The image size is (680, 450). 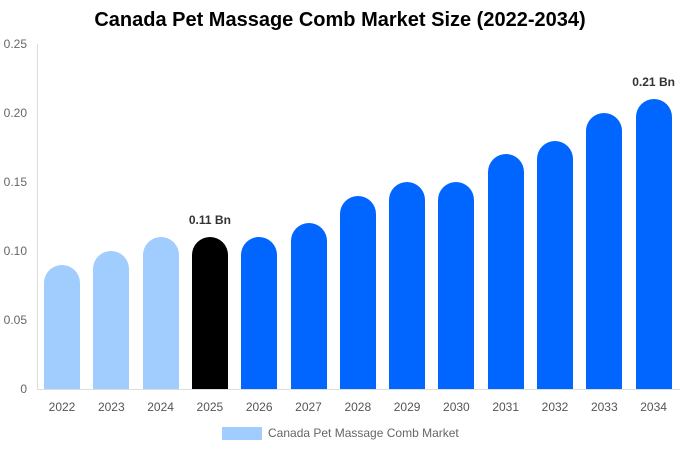 What do you see at coordinates (62, 326) in the screenshot?
I see `bar-2022` at bounding box center [62, 326].